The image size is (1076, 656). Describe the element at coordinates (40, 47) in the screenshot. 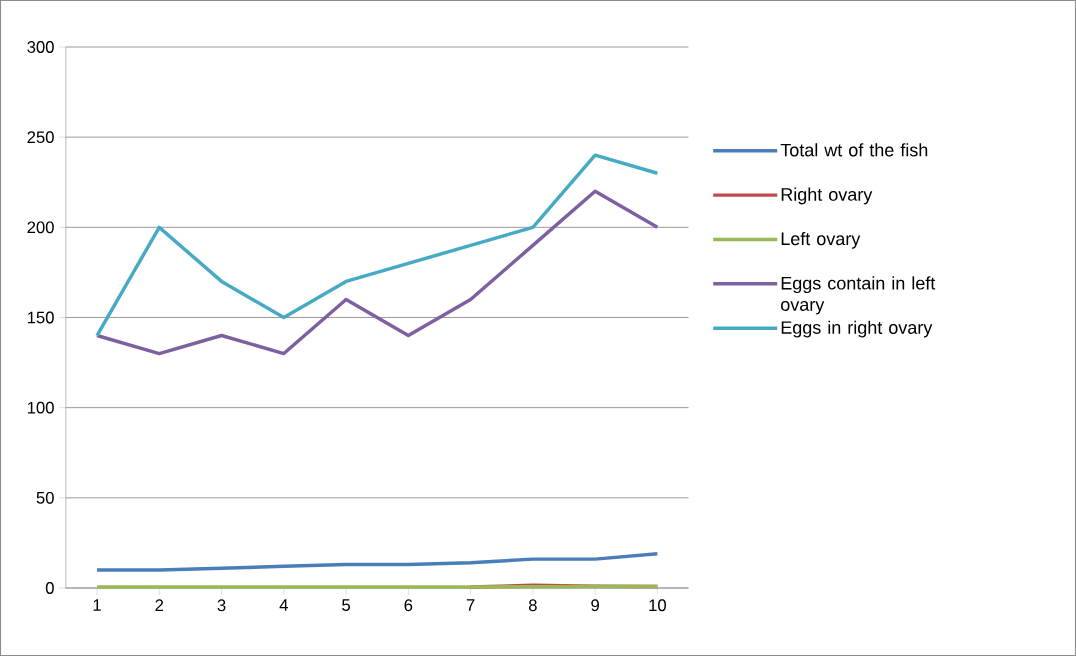

I see `y-tick-label: 300` at that location.